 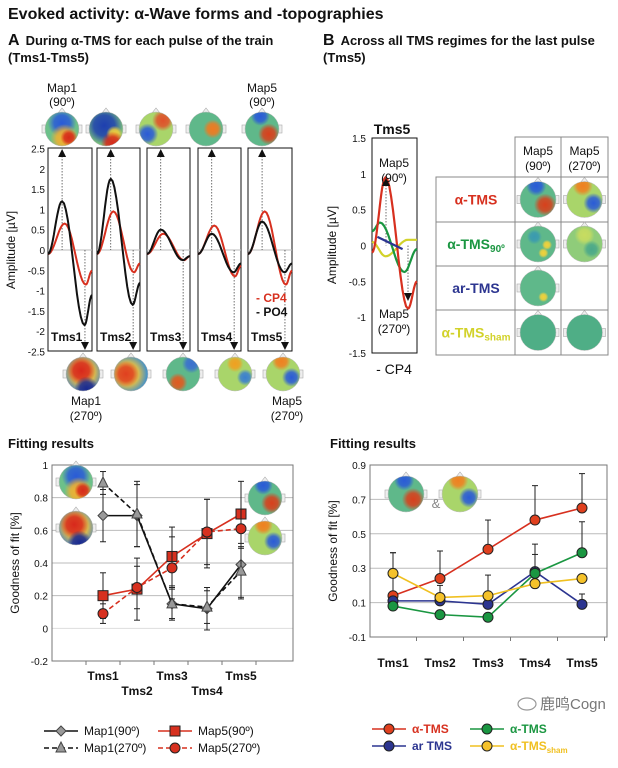 I want to click on topography-map-270-Tms4, so click(x=235, y=372).